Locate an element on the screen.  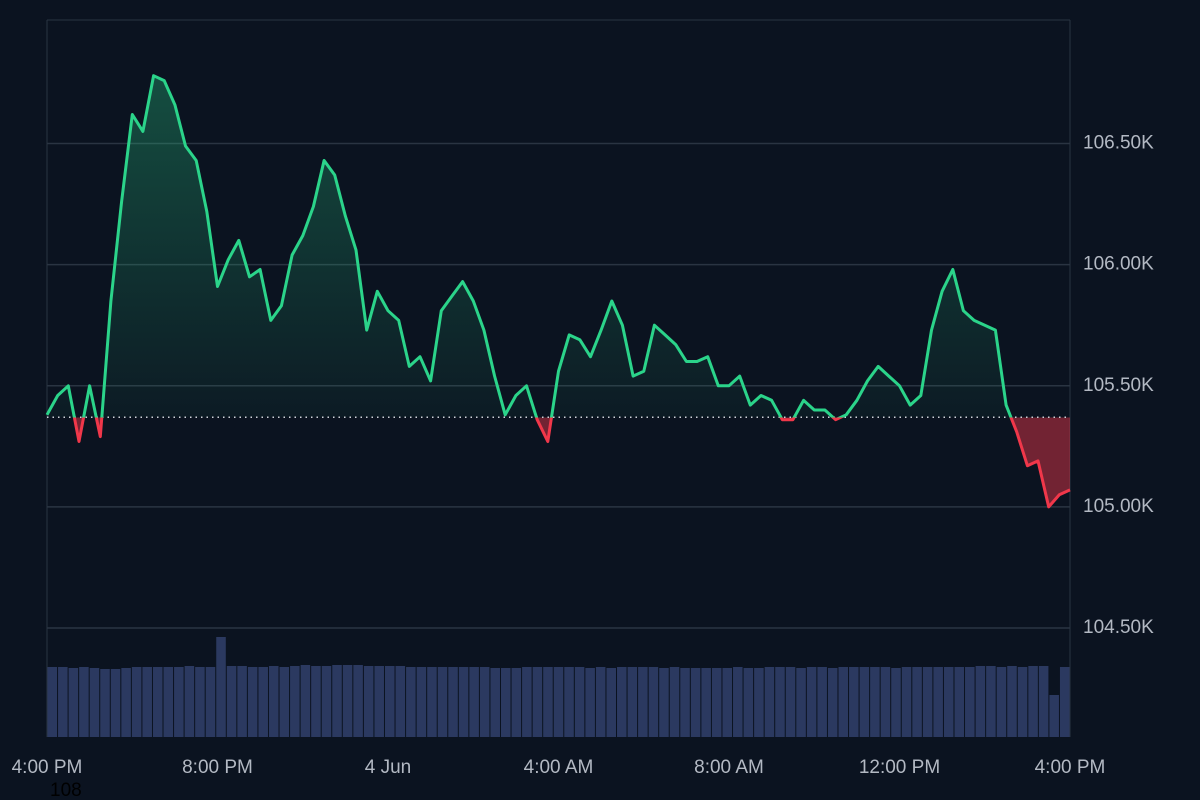
x-tick-label: 12:00 PM is located at coordinates (899, 767).